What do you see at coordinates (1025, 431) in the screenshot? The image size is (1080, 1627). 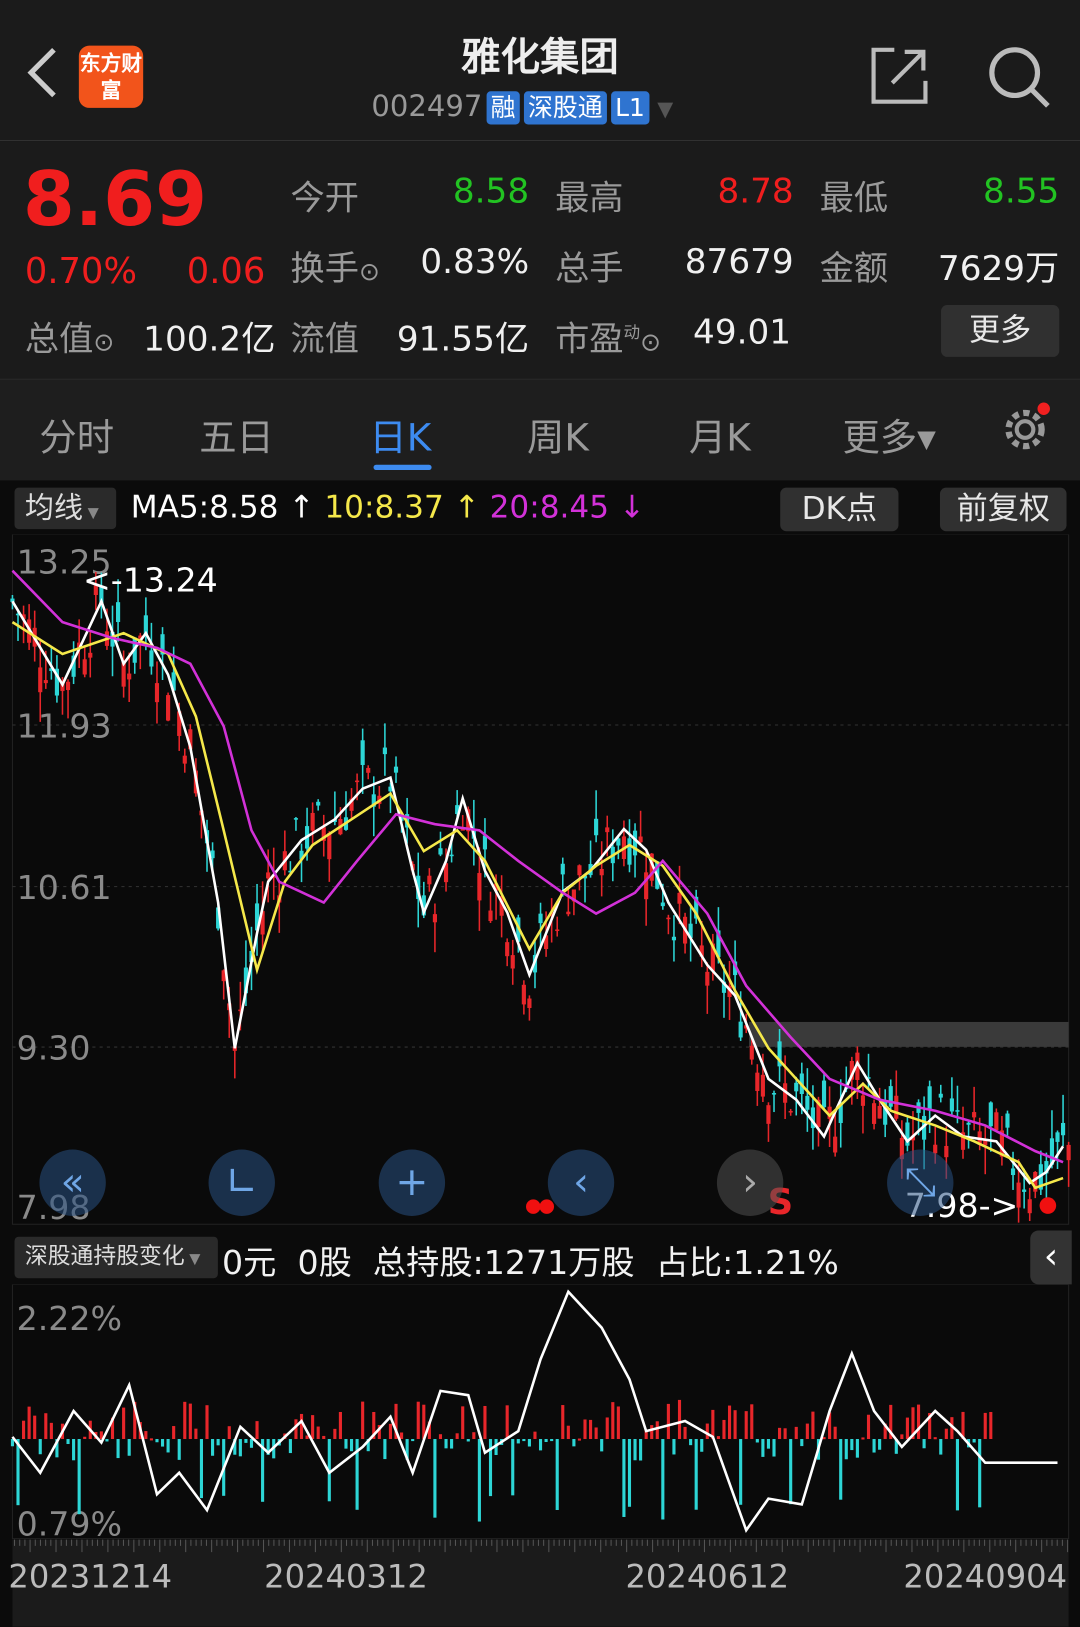 I see `settings-icon` at bounding box center [1025, 431].